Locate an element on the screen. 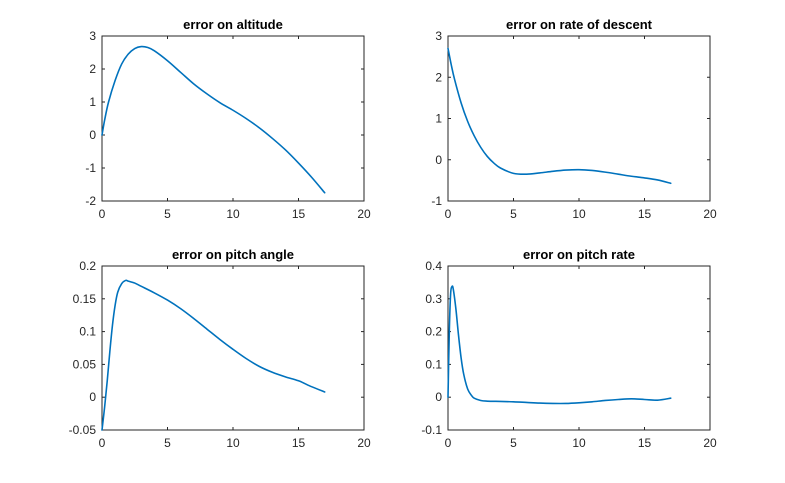 Image resolution: width=785 pixels, height=483 pixels. plot-title-pitch-rate: error on pitch rate is located at coordinates (579, 254).